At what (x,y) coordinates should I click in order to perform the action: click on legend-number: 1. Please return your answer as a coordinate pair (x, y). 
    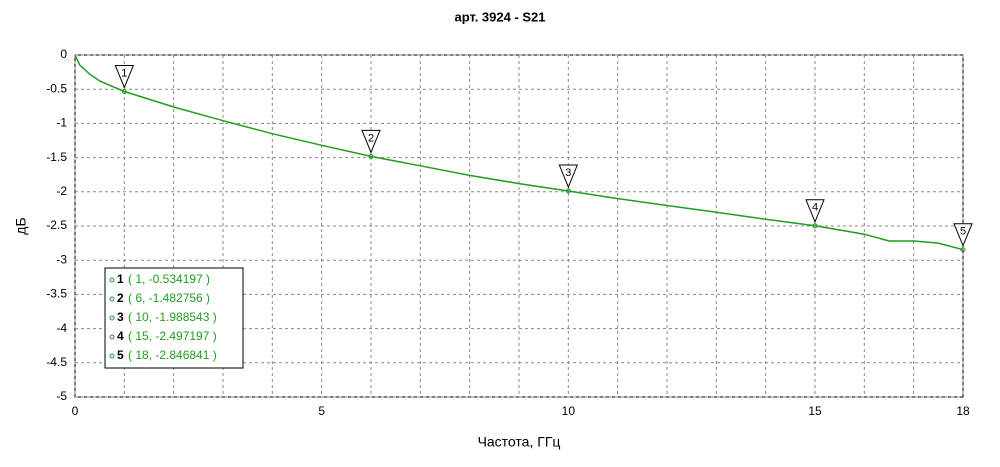
    Looking at the image, I should click on (120, 279).